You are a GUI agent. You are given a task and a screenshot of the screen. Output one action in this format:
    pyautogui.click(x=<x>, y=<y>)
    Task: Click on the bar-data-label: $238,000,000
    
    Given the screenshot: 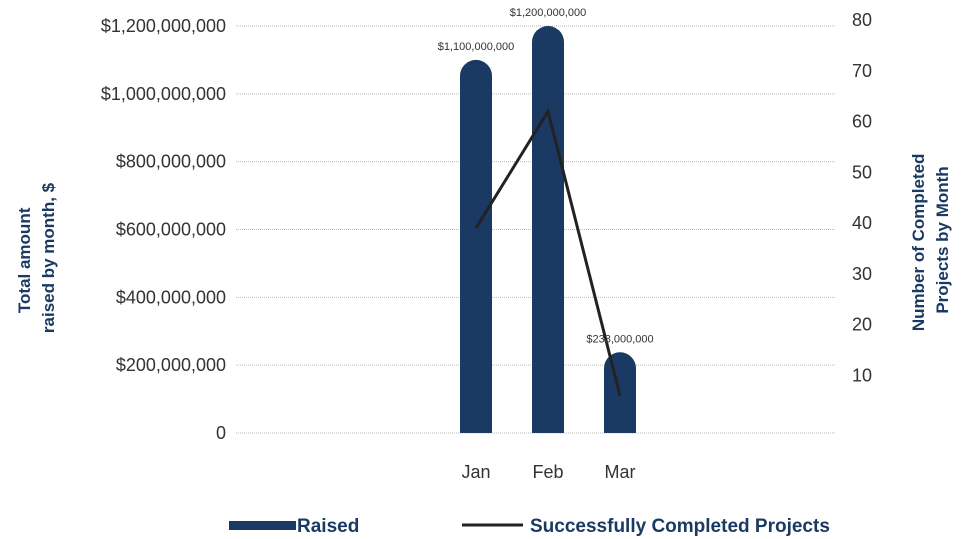 What is the action you would take?
    pyautogui.click(x=619, y=339)
    